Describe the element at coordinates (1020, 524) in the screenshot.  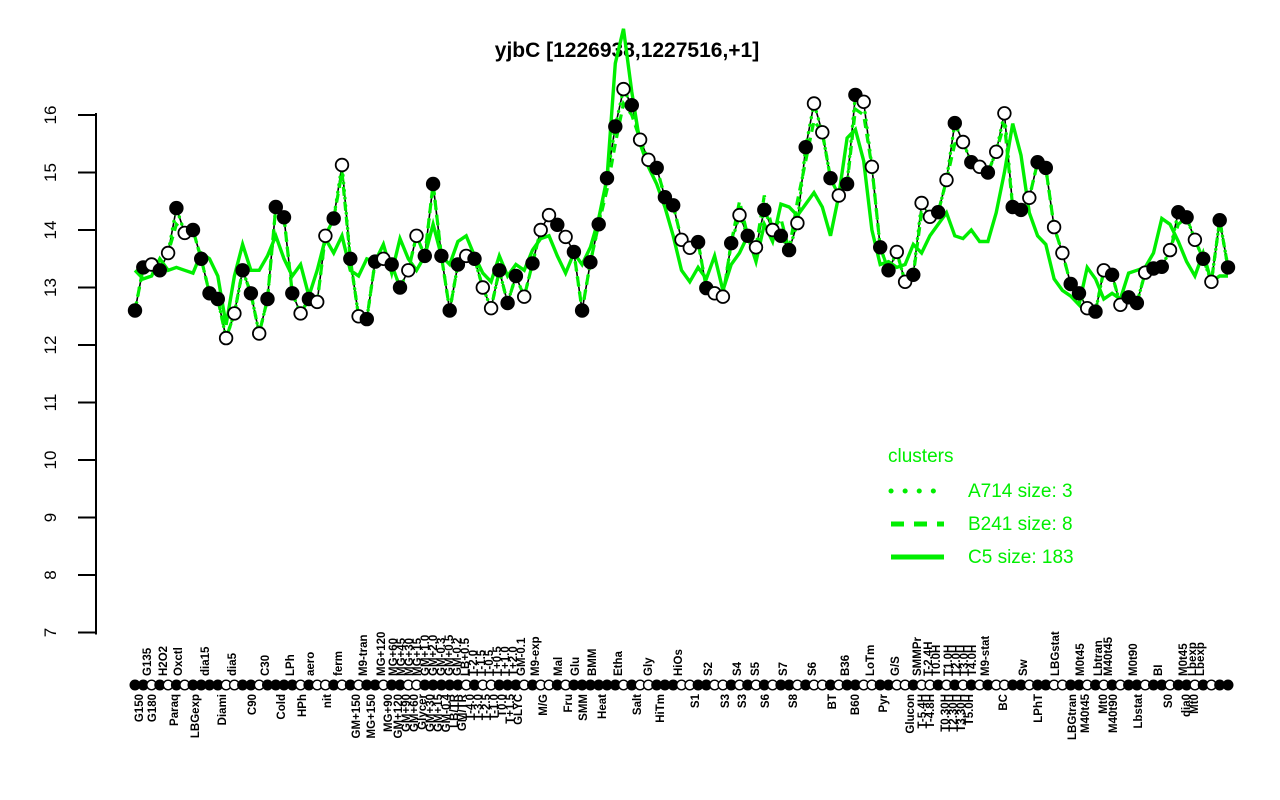
I see `legend-entry-label: B241 size: 8` at that location.